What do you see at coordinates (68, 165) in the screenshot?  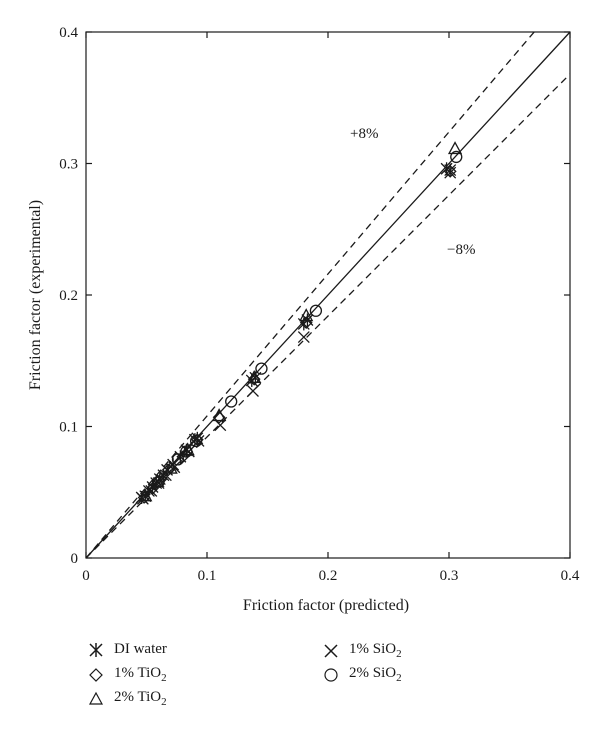 I see `y-tick-label: 0.3` at bounding box center [68, 165].